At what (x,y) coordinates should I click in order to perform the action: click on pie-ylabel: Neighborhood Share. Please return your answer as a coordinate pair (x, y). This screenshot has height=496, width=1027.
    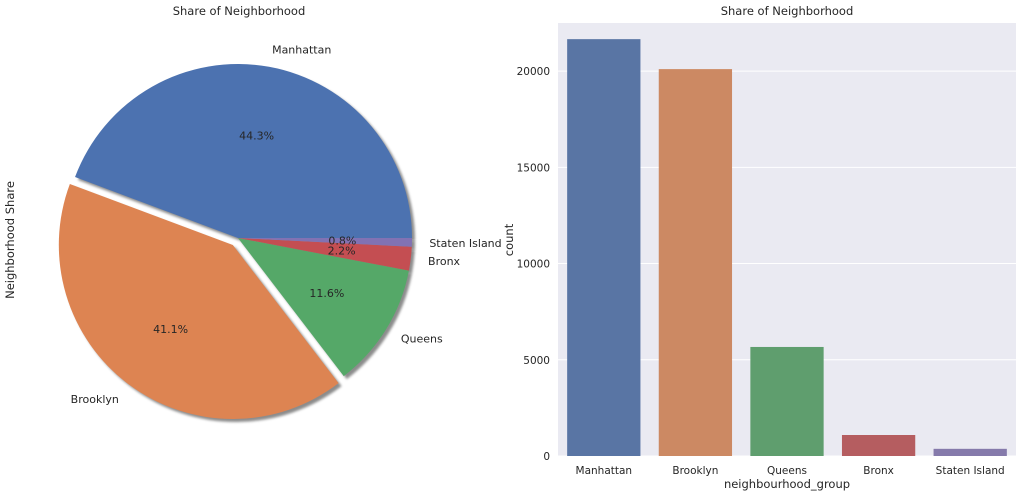
    Looking at the image, I should click on (10, 240).